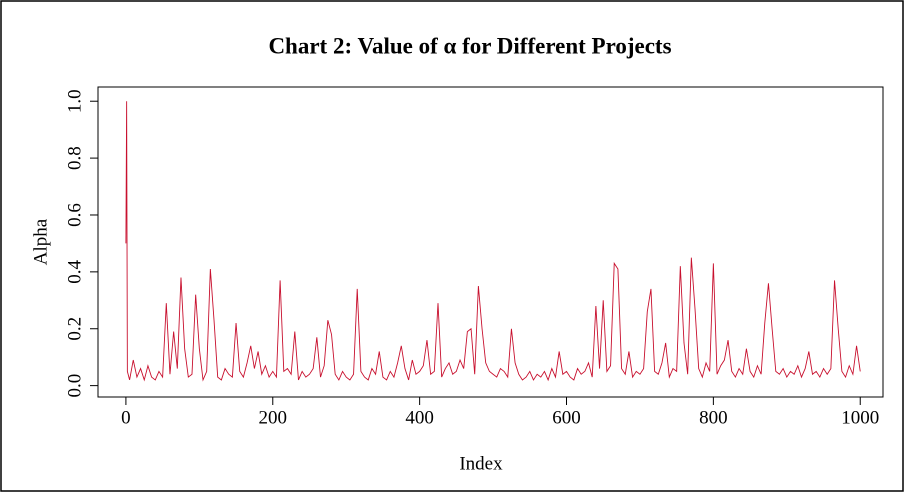  I want to click on y-axis-label: Alpha, so click(40, 241).